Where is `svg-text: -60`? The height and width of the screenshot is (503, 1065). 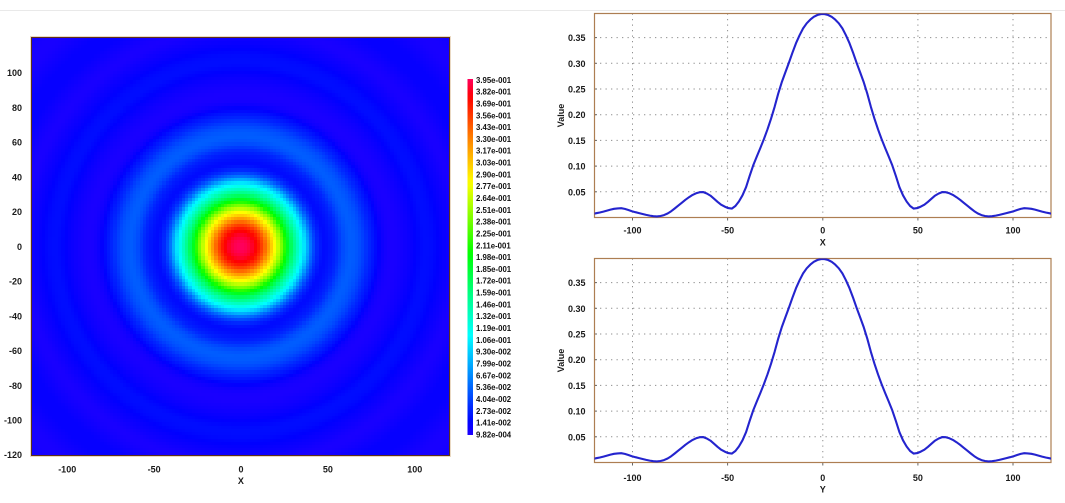
svg-text: -60 is located at coordinates (15, 351).